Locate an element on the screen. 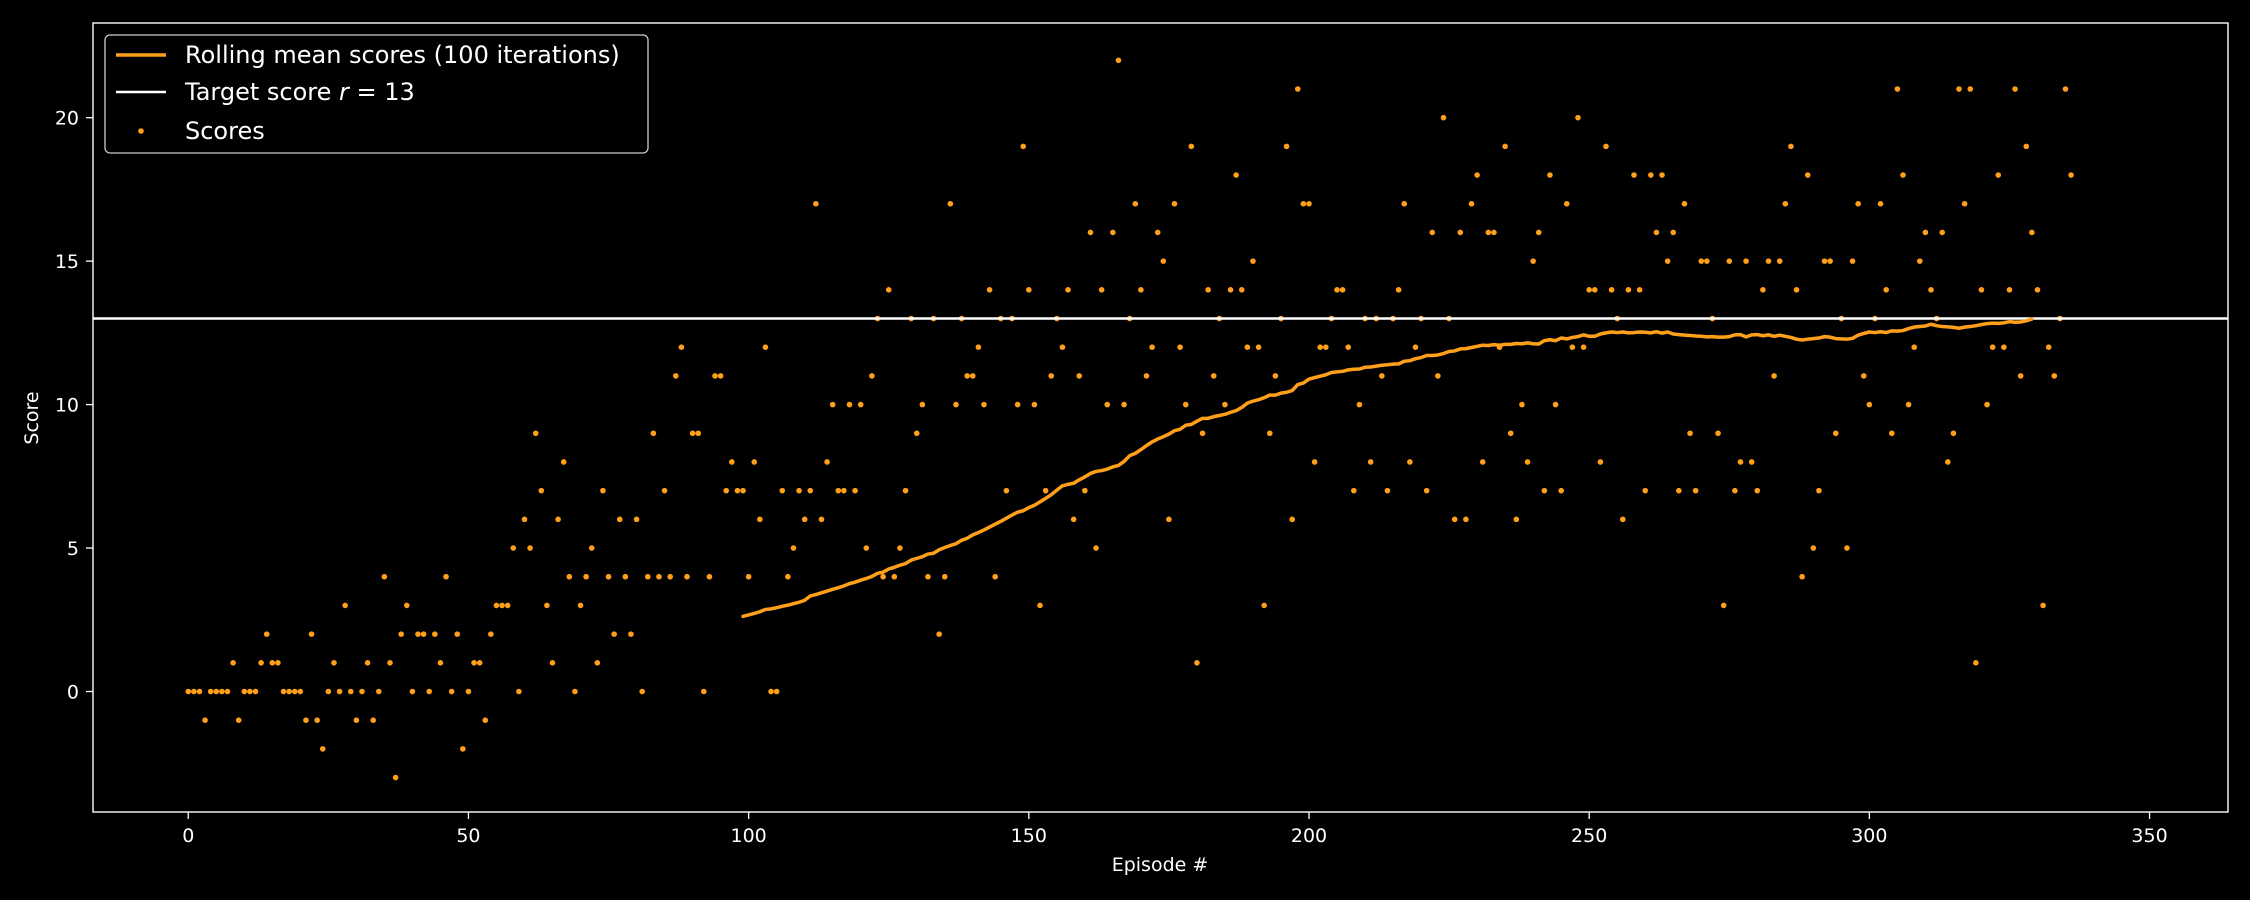  legend-scores-label: Scores is located at coordinates (225, 131).